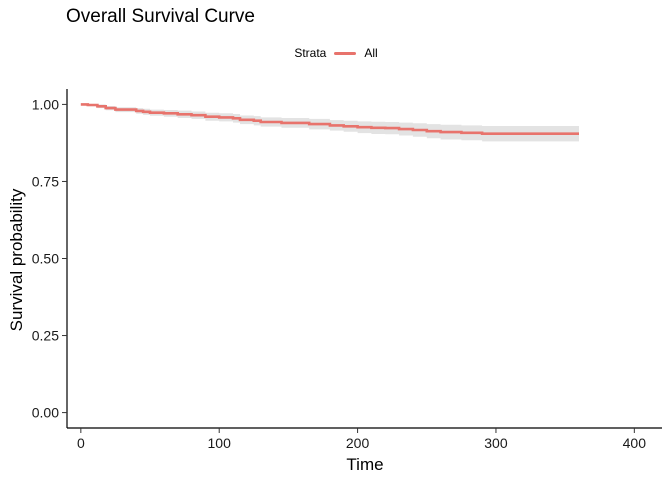 The image size is (672, 480). What do you see at coordinates (160, 16) in the screenshot?
I see `chart-title: Overall Survival Curve` at bounding box center [160, 16].